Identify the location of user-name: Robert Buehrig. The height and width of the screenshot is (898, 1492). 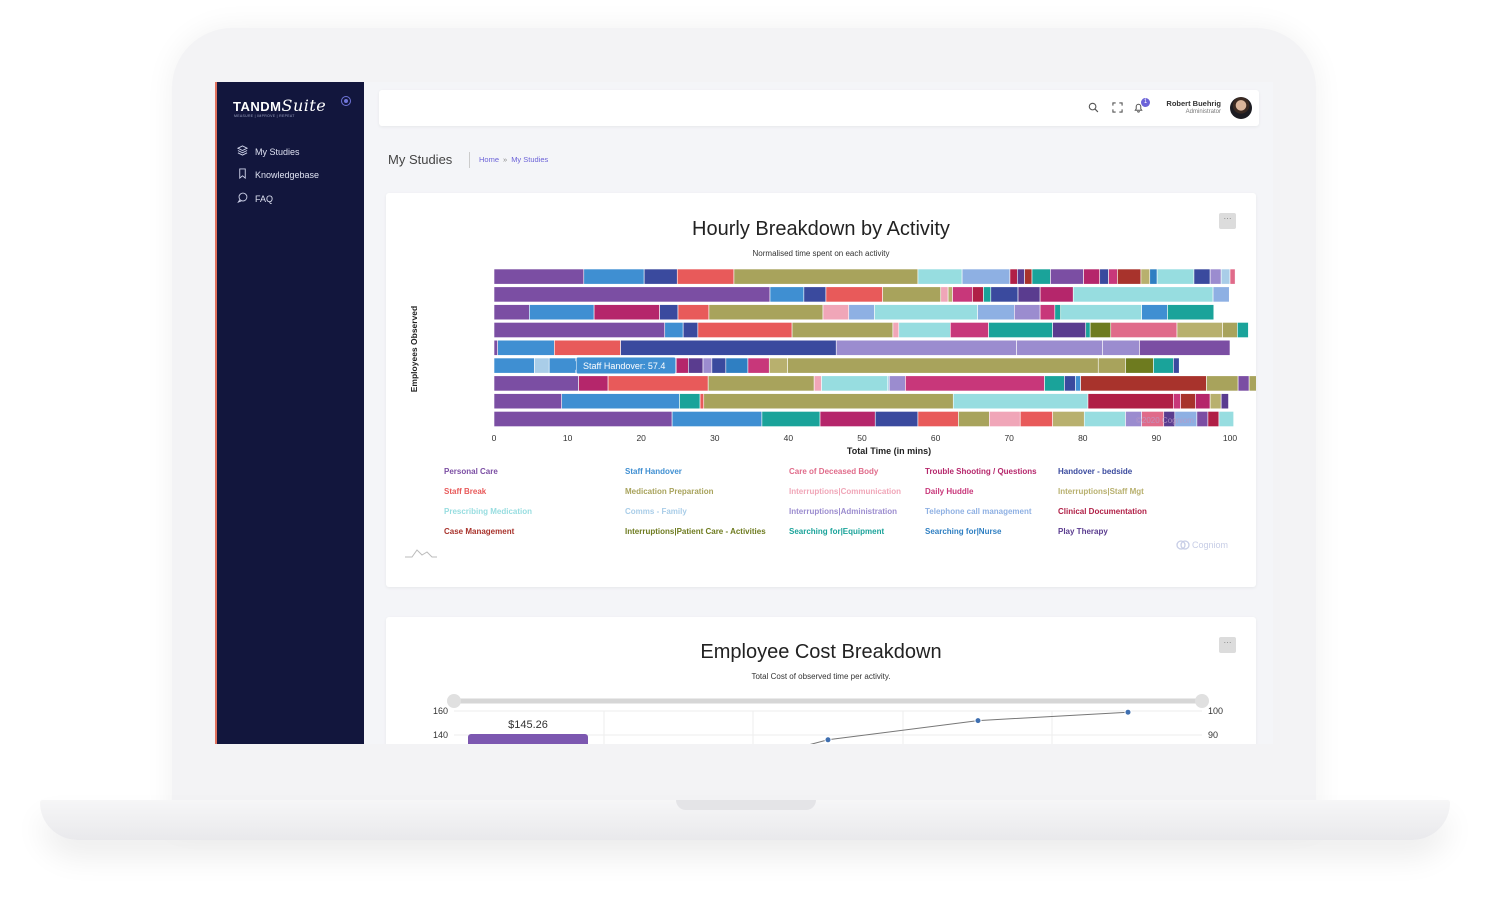
(1193, 103).